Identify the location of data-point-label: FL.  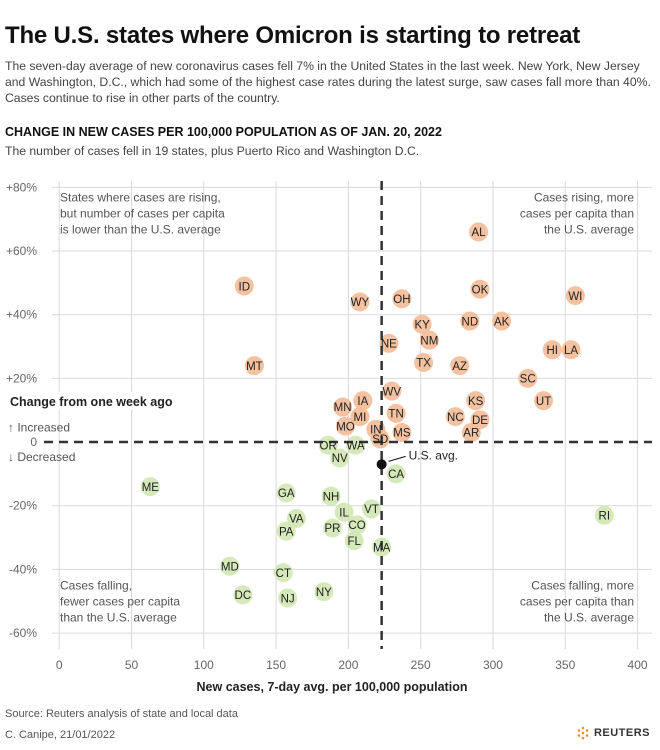
(354, 542).